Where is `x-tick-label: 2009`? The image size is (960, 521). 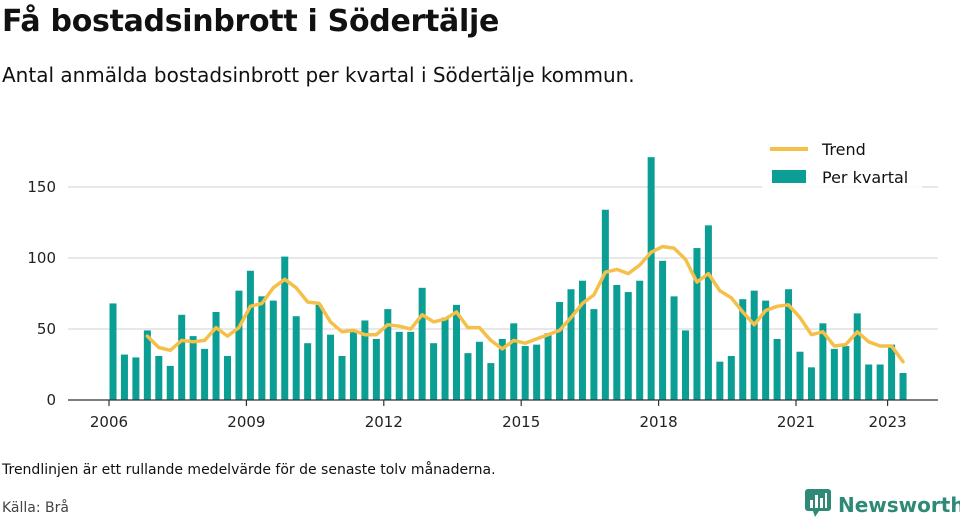
x-tick-label: 2009 is located at coordinates (246, 422).